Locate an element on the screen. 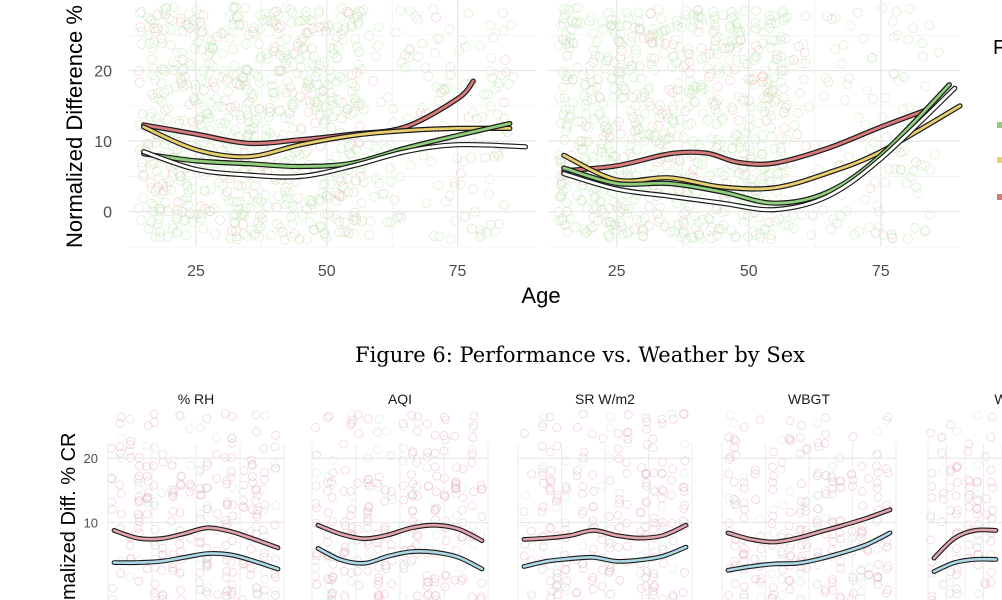 This screenshot has width=1002, height=600. series-line-red is located at coordinates (196, 538).